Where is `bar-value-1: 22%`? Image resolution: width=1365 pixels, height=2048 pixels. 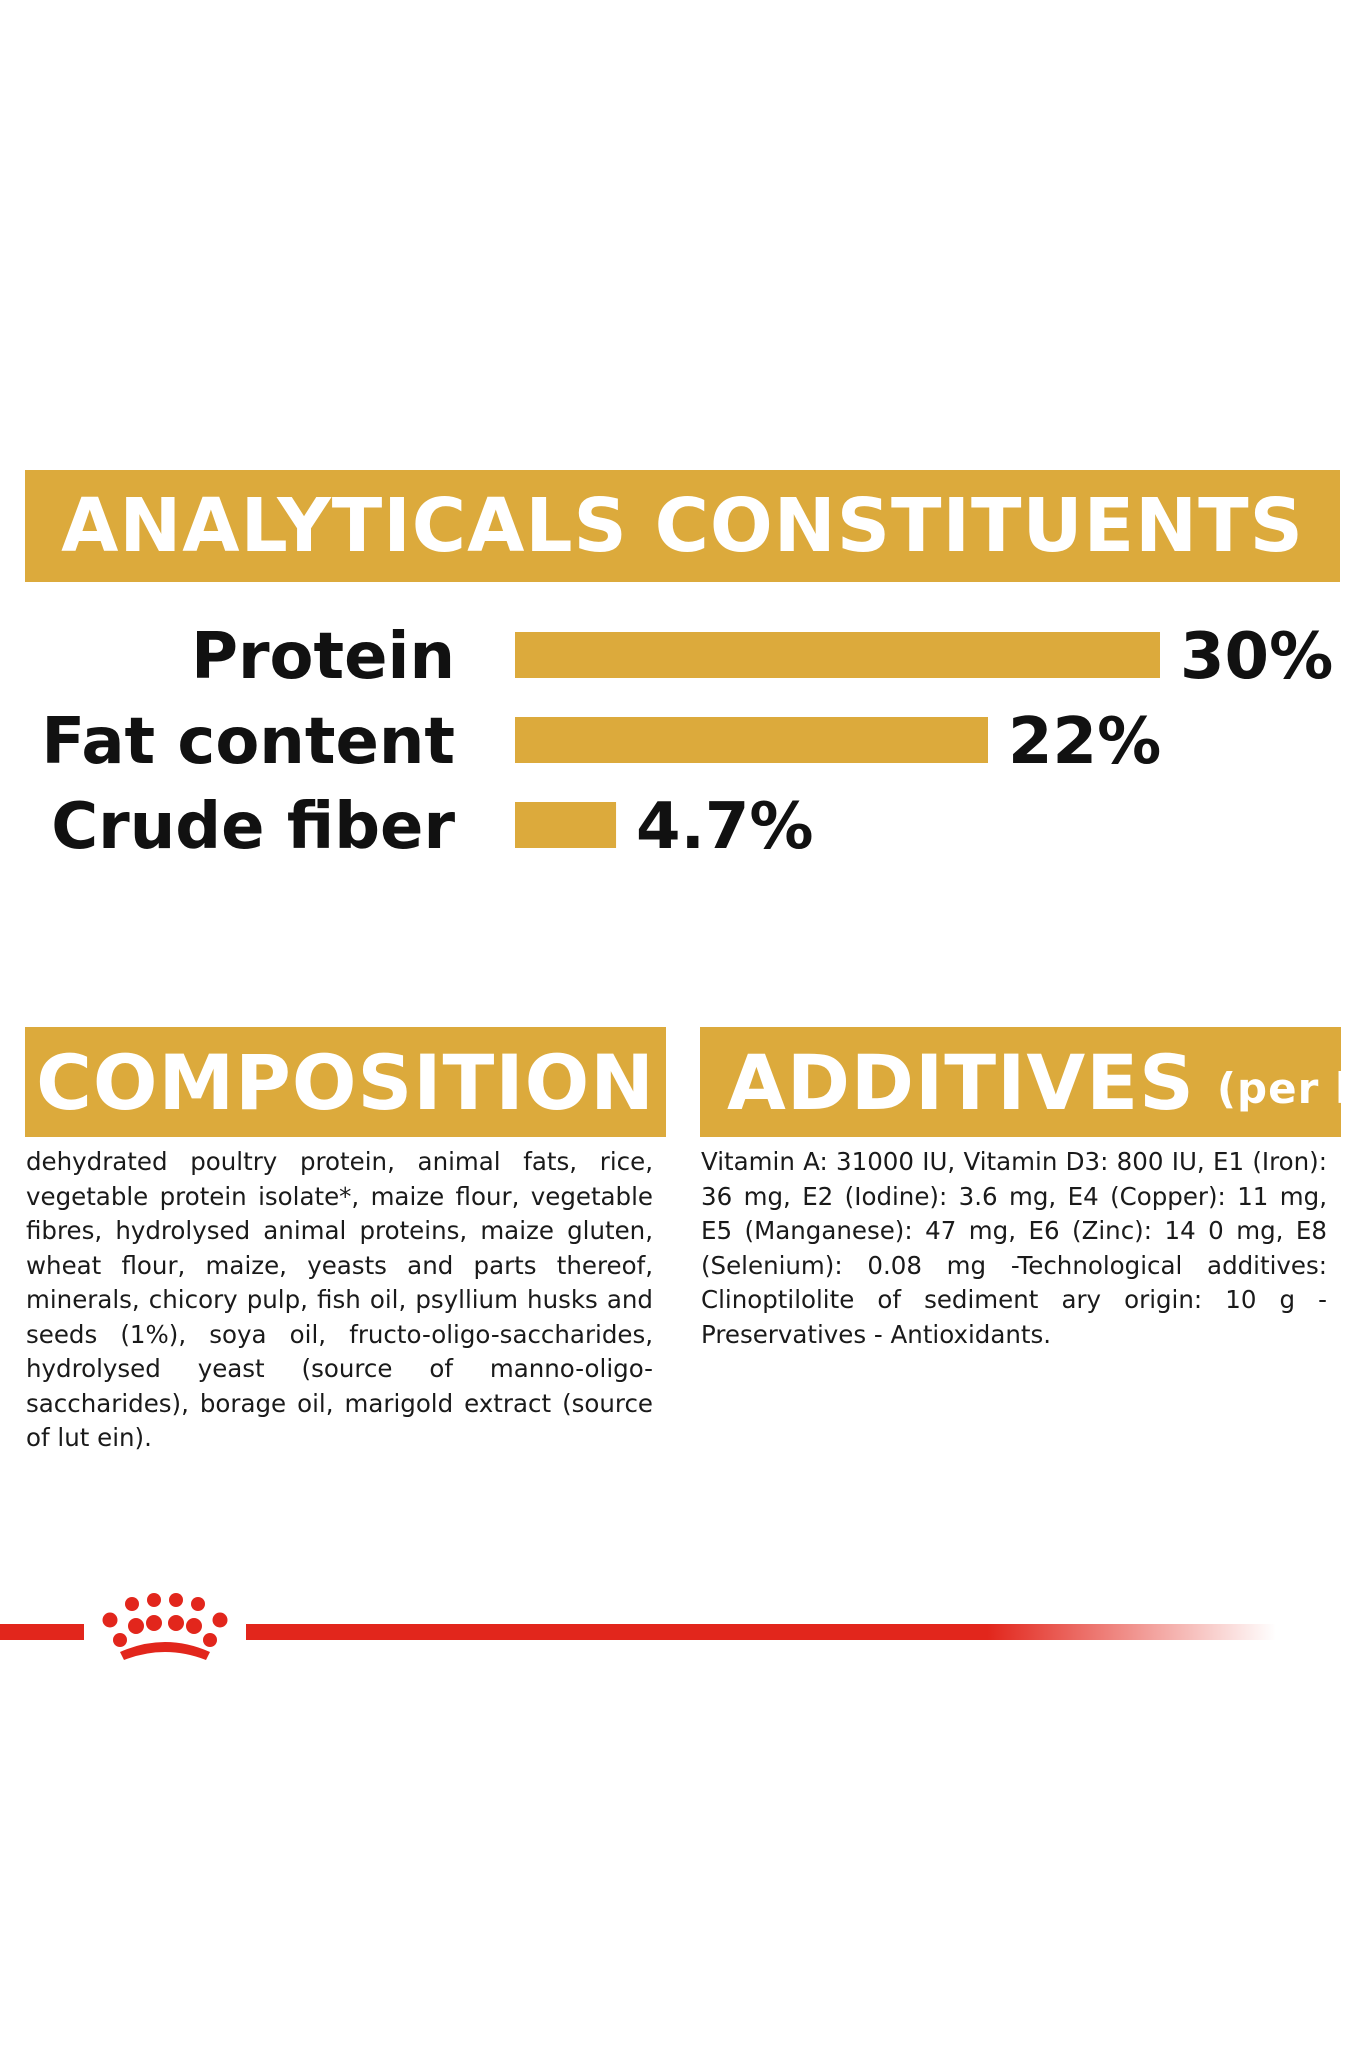 bar-value-1: 22% is located at coordinates (1084, 742).